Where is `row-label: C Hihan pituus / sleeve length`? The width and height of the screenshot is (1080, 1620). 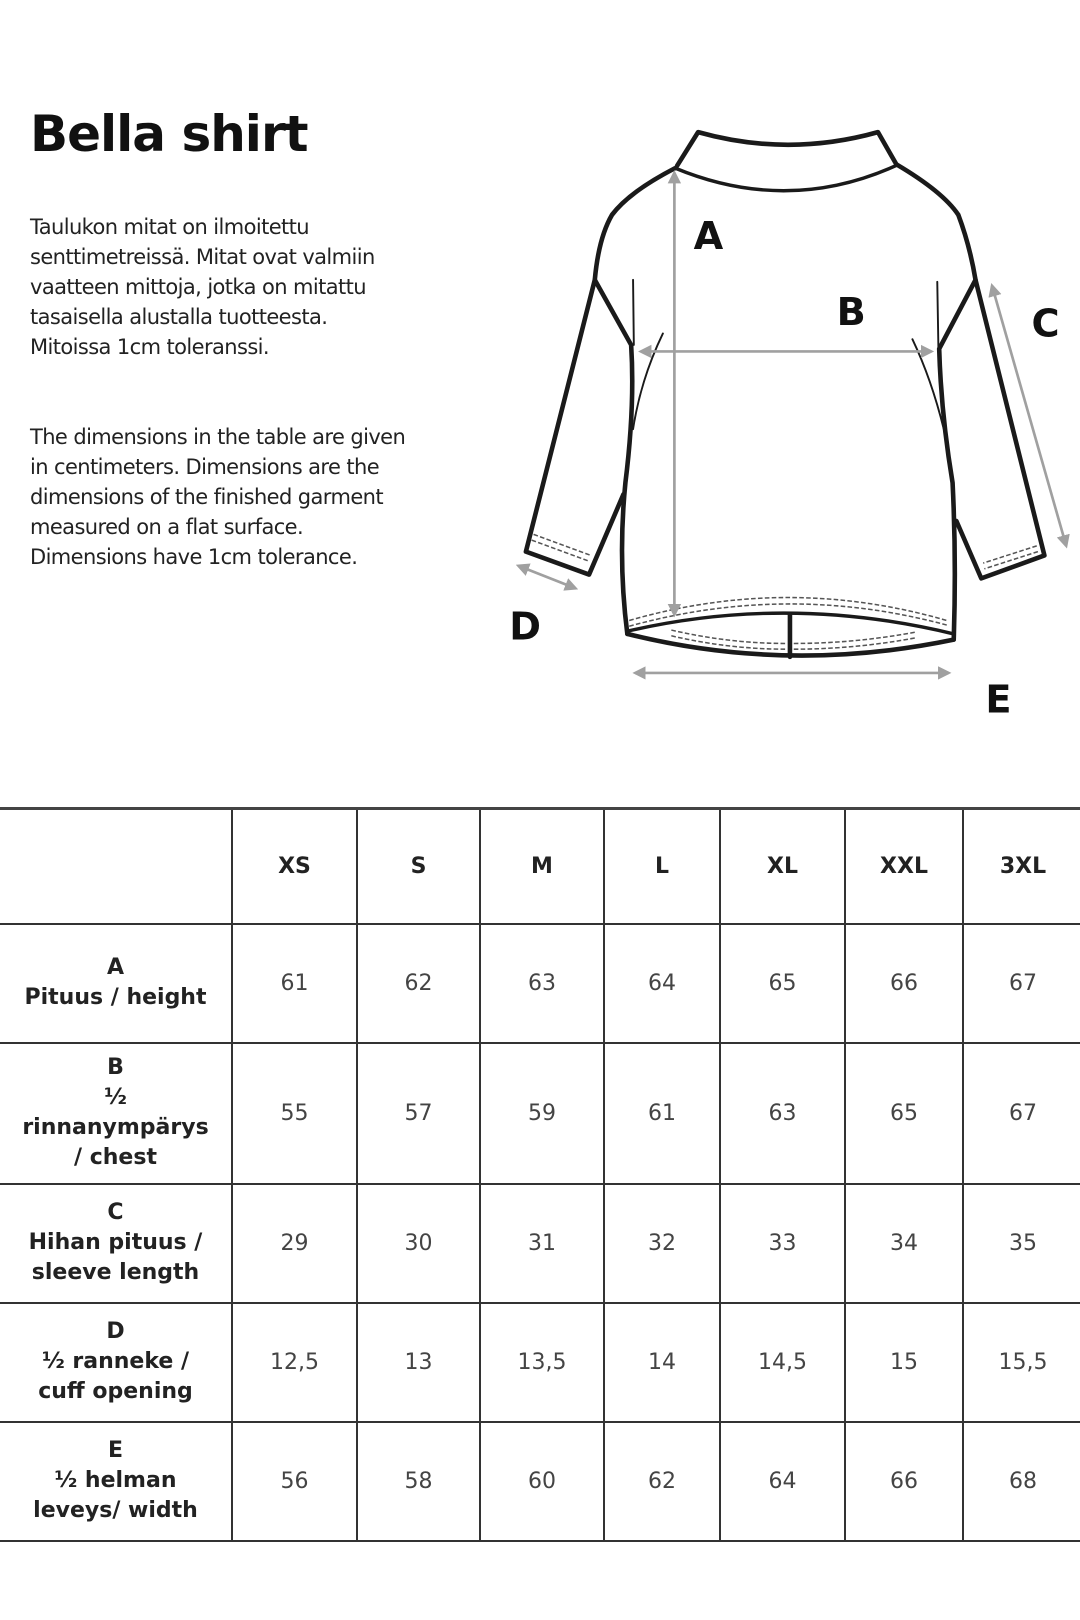
row-label: C Hihan pituus / sleeve length is located at coordinates (116, 1243).